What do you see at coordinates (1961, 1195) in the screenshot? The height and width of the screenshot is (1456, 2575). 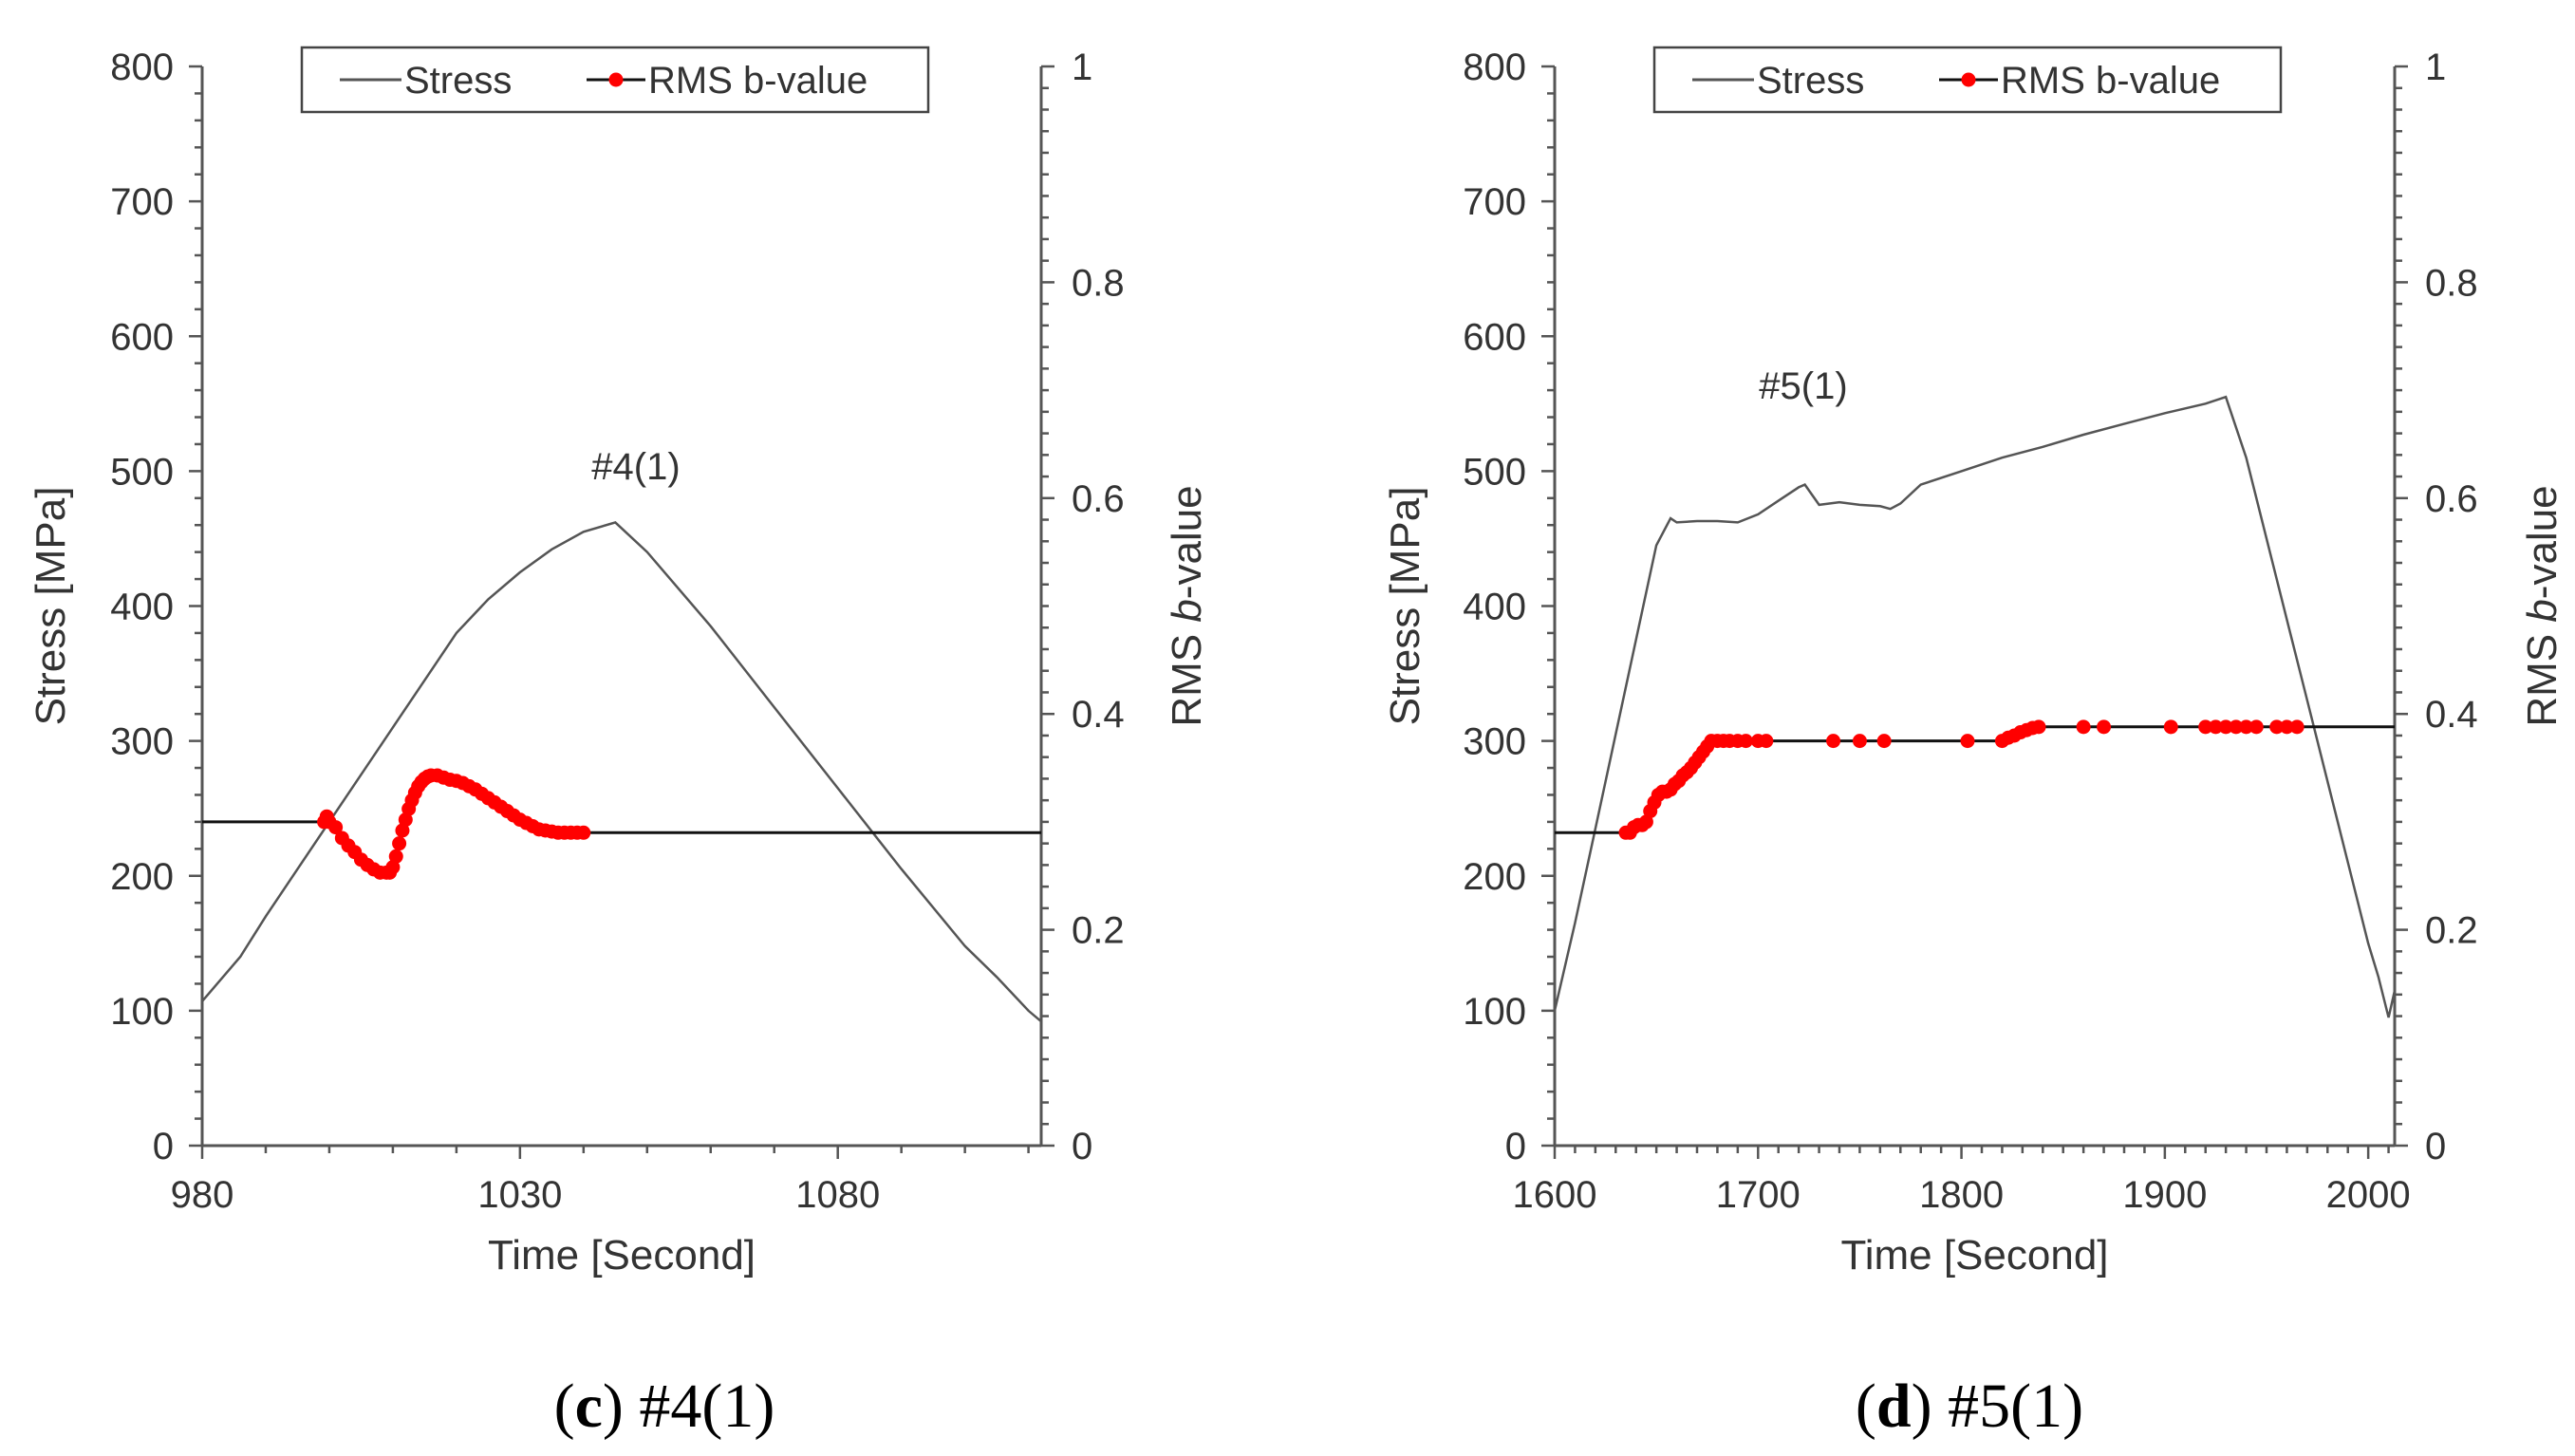 I see `x-tick-label: 1800` at bounding box center [1961, 1195].